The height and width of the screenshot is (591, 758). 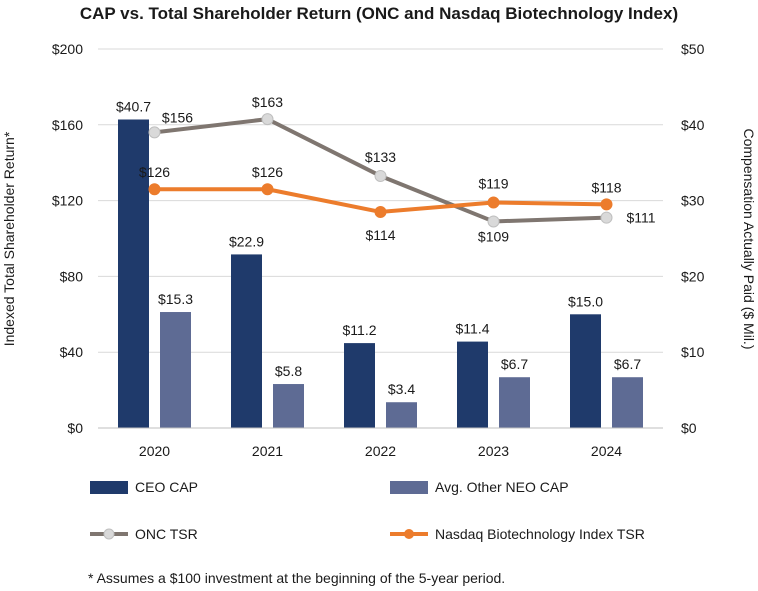 What do you see at coordinates (267, 451) in the screenshot?
I see `x-tick-label: 2021` at bounding box center [267, 451].